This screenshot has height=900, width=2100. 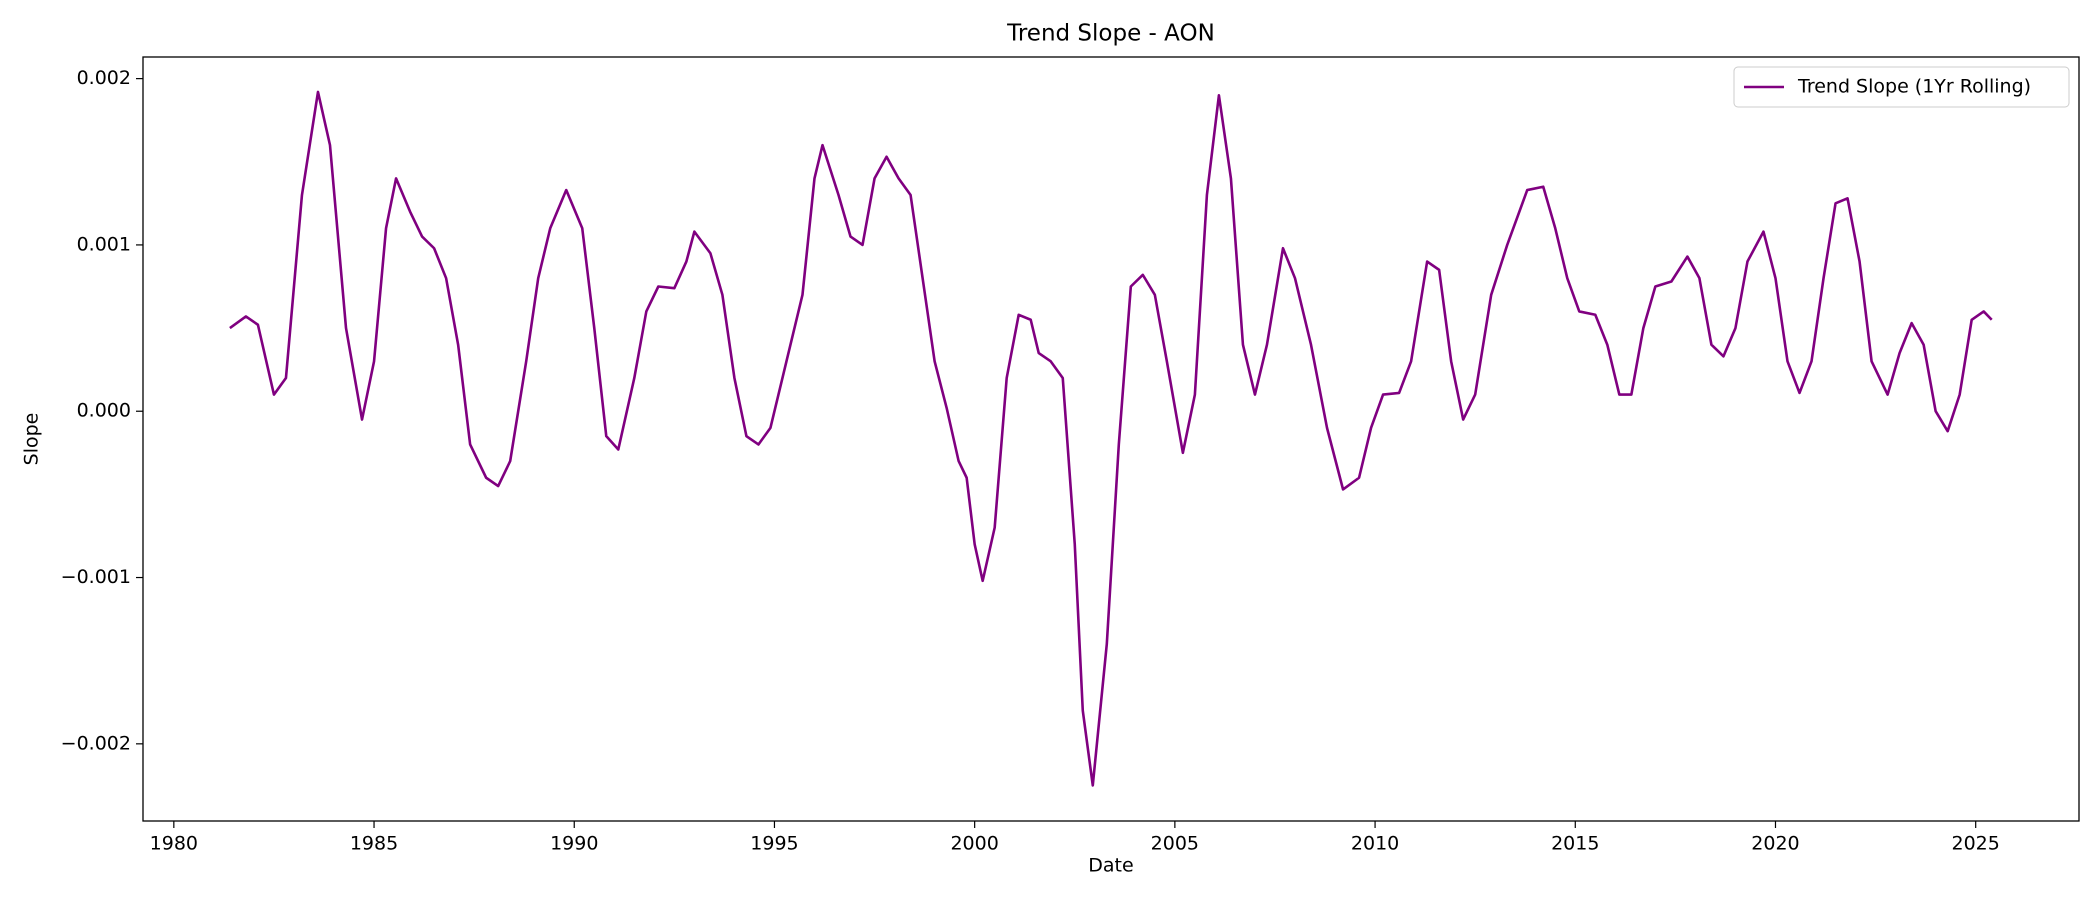 What do you see at coordinates (174, 844) in the screenshot?
I see `x-tick-label: 1980` at bounding box center [174, 844].